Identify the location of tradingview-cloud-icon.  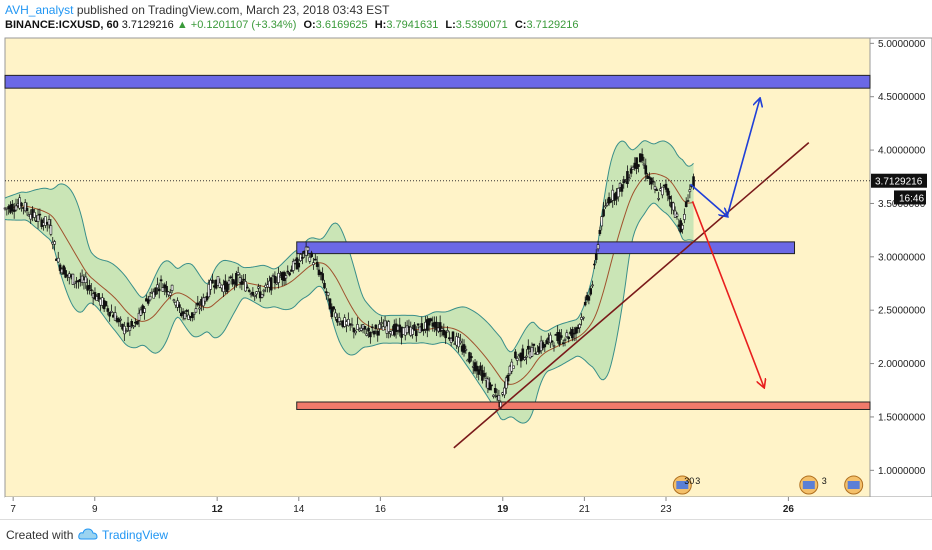
(88, 535).